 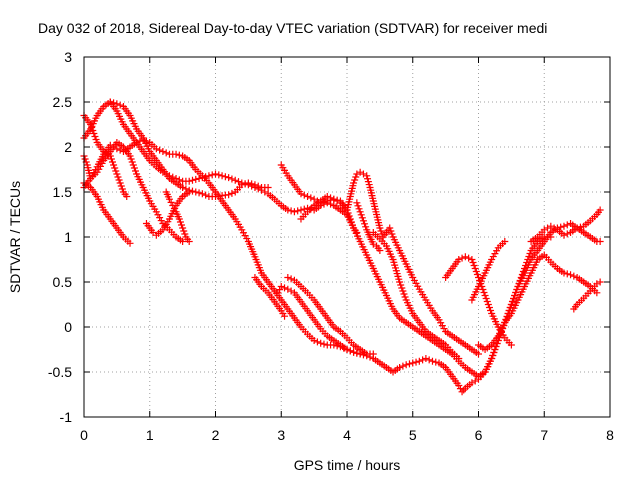 What do you see at coordinates (68, 237) in the screenshot?
I see `y-tick-label: 1` at bounding box center [68, 237].